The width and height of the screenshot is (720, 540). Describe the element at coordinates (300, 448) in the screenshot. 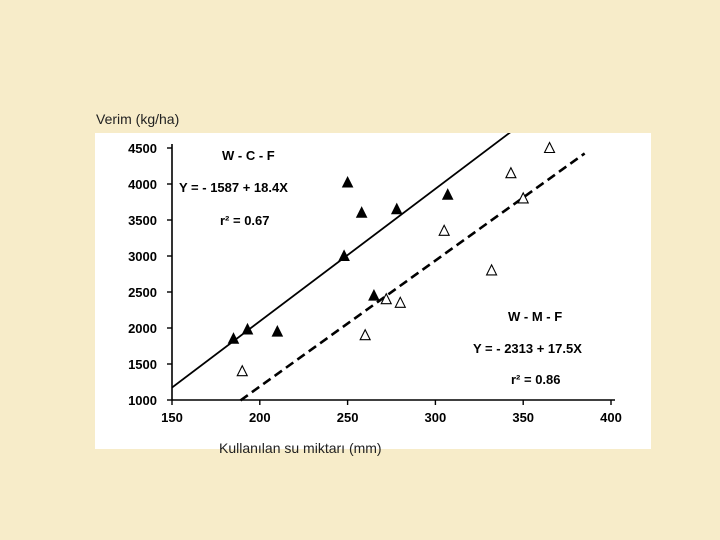

I see `x-axis-label: Kullanılan su miktarı (mm)` at that location.